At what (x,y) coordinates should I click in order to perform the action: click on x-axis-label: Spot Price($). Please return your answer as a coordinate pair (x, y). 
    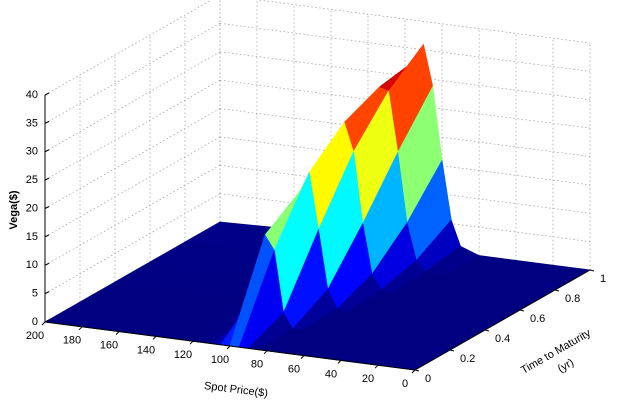
    Looking at the image, I should click on (235, 390).